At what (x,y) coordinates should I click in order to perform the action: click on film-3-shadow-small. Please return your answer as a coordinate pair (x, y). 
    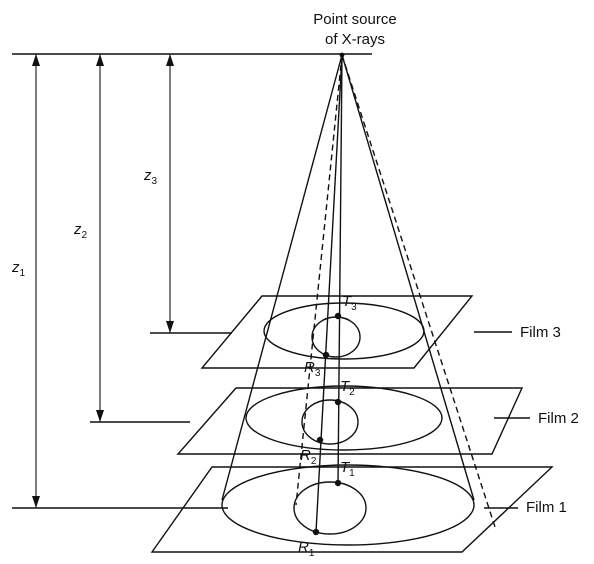
    Looking at the image, I should click on (336, 337).